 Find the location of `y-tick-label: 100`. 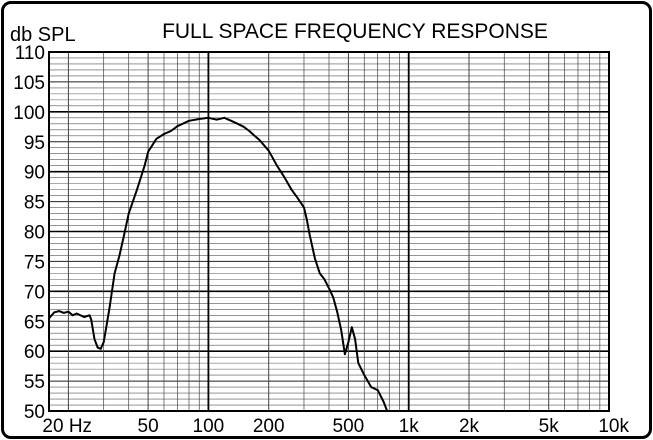

y-tick-label: 100 is located at coordinates (29, 113).